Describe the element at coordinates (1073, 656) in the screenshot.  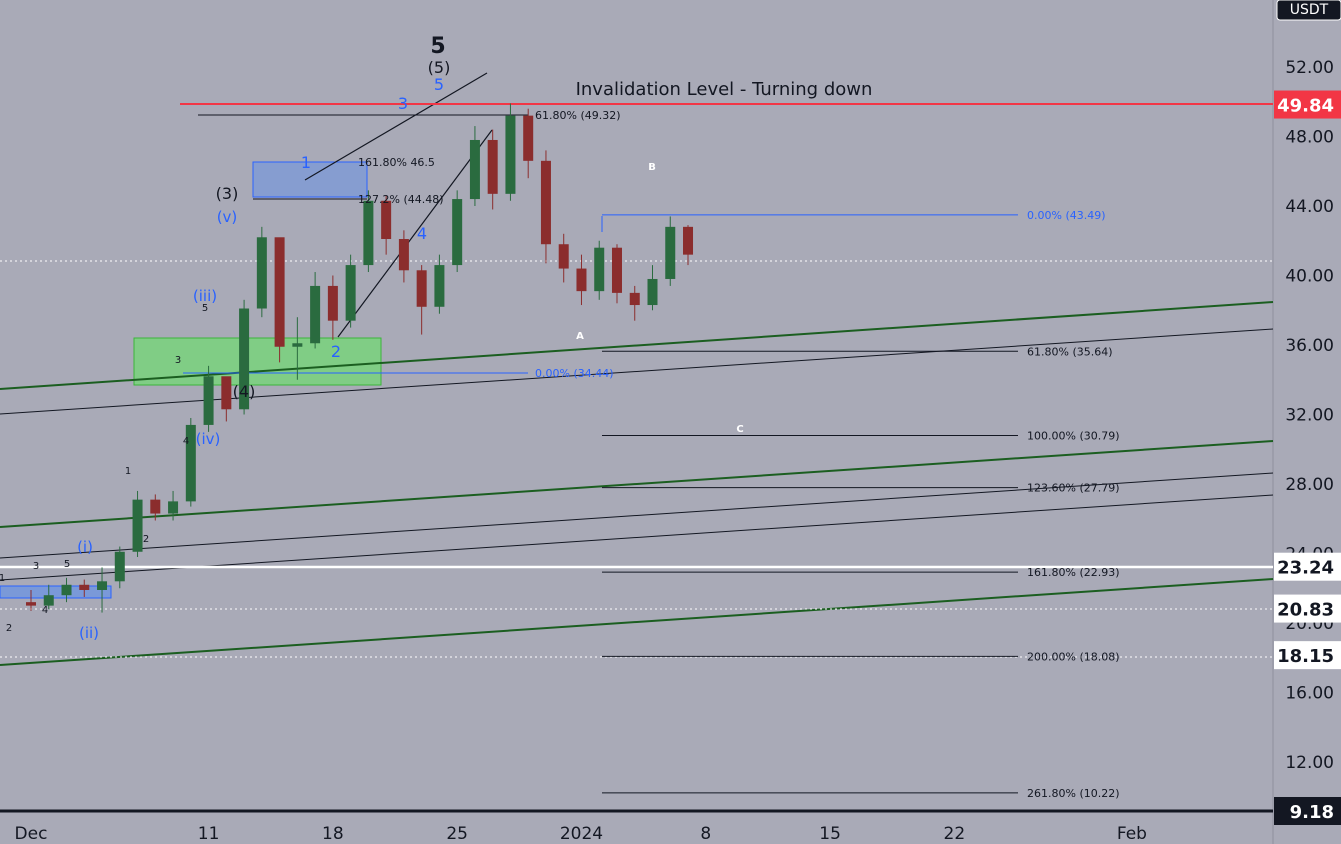
I see `fib-right-label: 200.00% (18.08)` at that location.